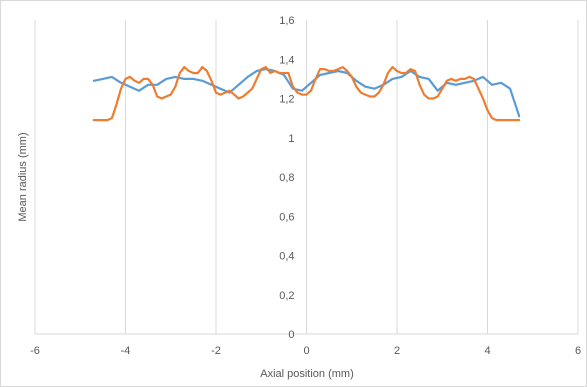  What do you see at coordinates (35, 351) in the screenshot?
I see `x-tick-label: -6` at bounding box center [35, 351].